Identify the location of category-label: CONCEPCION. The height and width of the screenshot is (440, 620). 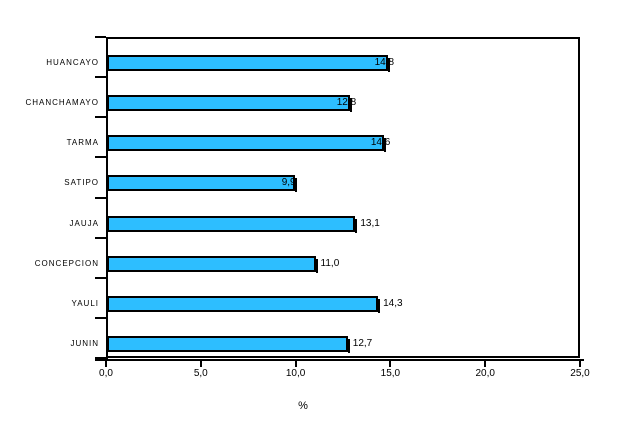
(66, 263).